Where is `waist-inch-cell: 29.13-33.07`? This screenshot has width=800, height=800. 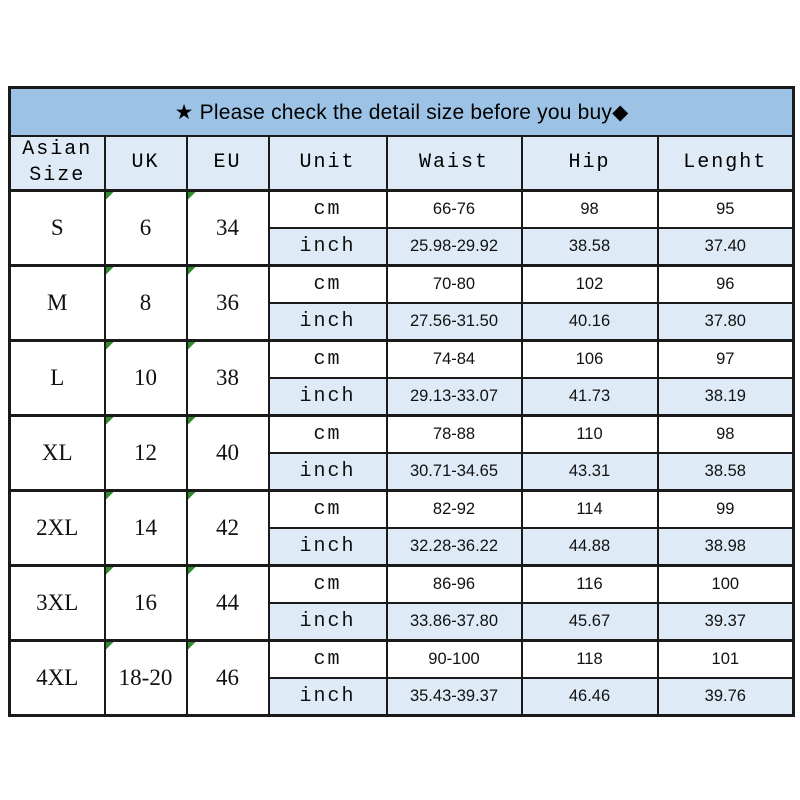 waist-inch-cell: 29.13-33.07 is located at coordinates (454, 397).